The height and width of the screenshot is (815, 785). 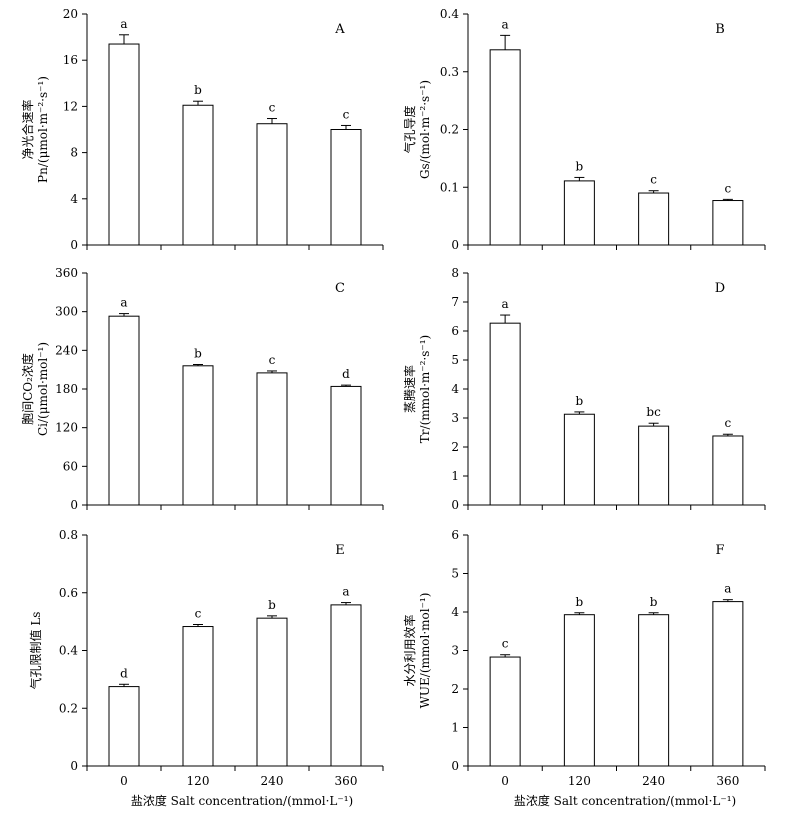 What do you see at coordinates (449, 72) in the screenshot?
I see `y-tick-label: 0.3` at bounding box center [449, 72].